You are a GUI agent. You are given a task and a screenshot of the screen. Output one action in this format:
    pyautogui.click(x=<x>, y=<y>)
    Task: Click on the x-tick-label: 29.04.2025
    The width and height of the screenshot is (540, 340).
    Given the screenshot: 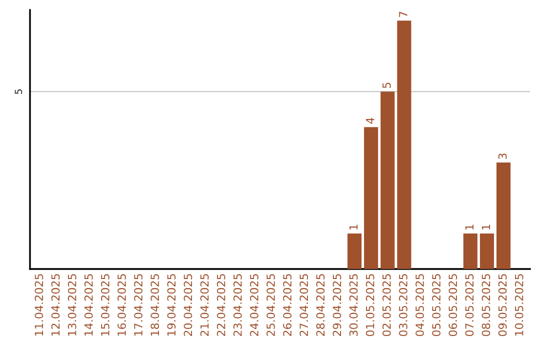 What is the action you would take?
    pyautogui.click(x=337, y=305)
    